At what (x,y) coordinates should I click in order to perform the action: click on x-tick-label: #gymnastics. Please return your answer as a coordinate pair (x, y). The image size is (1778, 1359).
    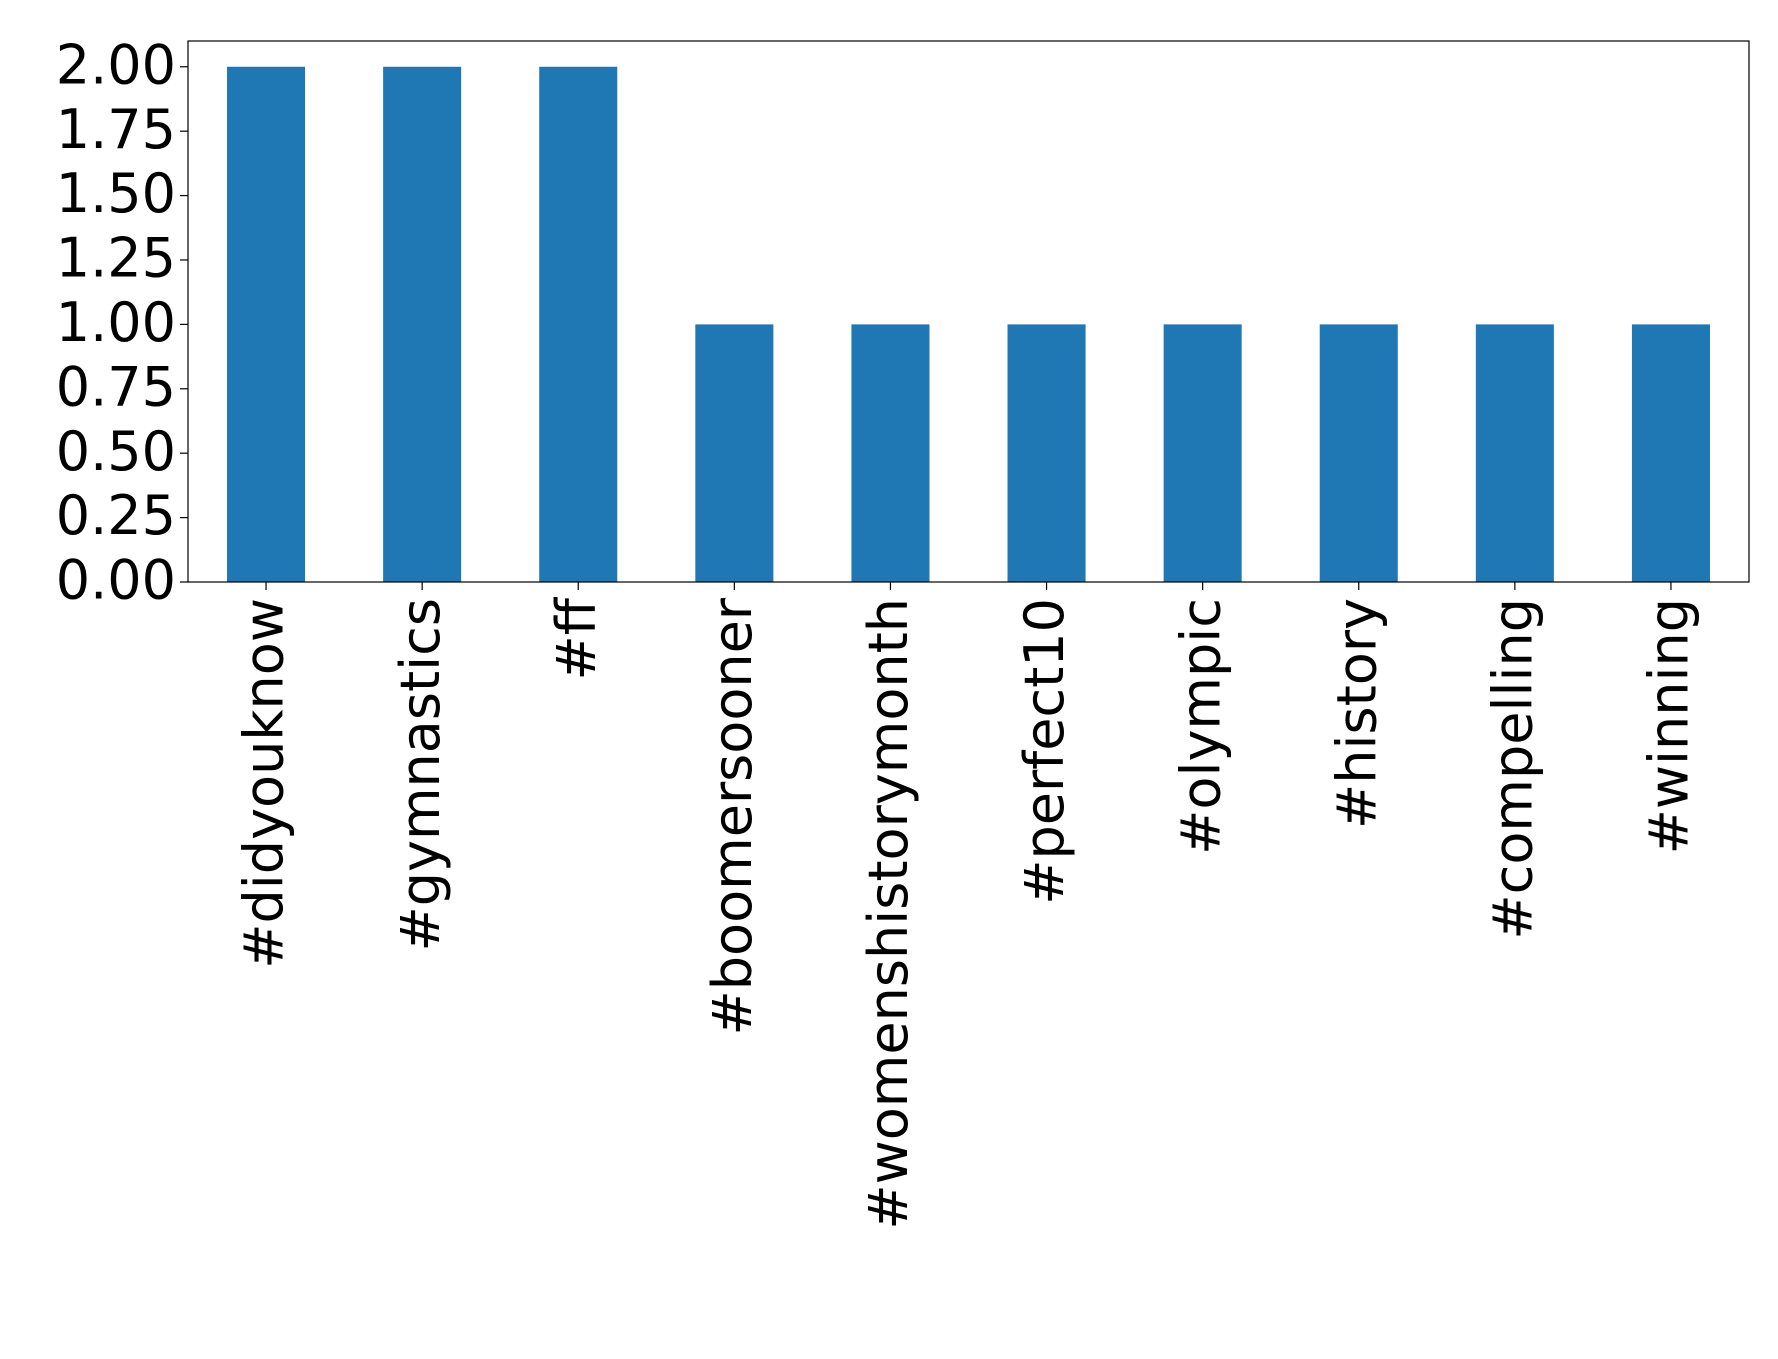
    Looking at the image, I should click on (420, 775).